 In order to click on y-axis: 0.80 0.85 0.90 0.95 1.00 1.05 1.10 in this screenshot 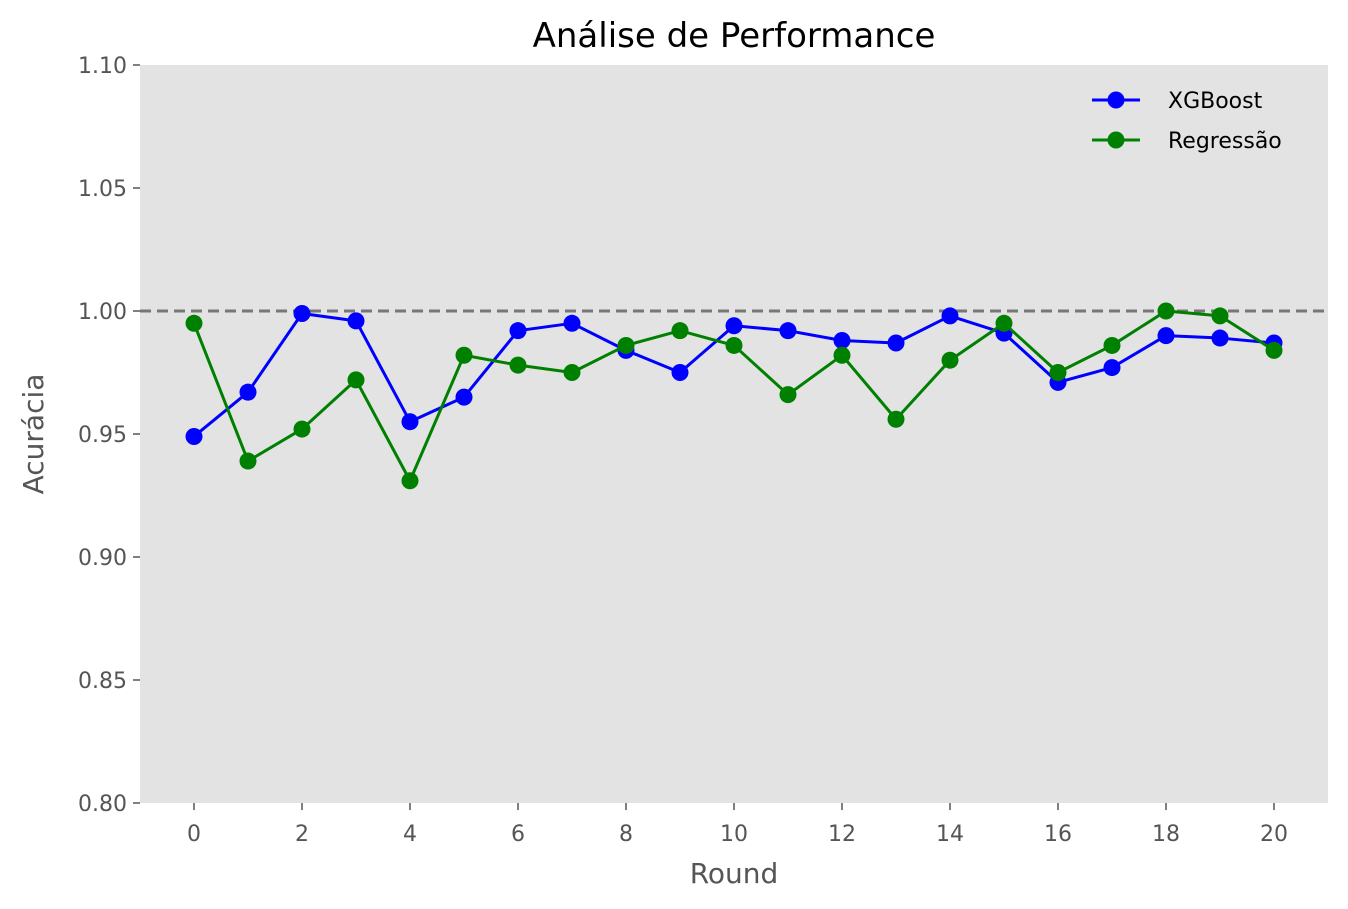, I will do `click(109, 435)`.